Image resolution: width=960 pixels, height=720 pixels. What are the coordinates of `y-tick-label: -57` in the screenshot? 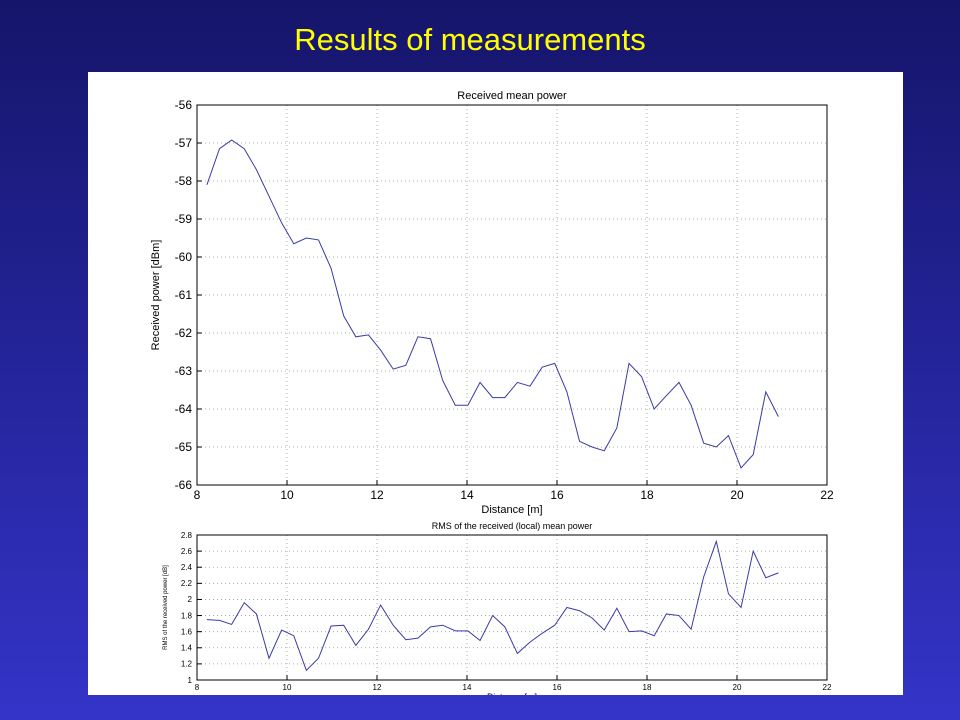 It's located at (184, 143).